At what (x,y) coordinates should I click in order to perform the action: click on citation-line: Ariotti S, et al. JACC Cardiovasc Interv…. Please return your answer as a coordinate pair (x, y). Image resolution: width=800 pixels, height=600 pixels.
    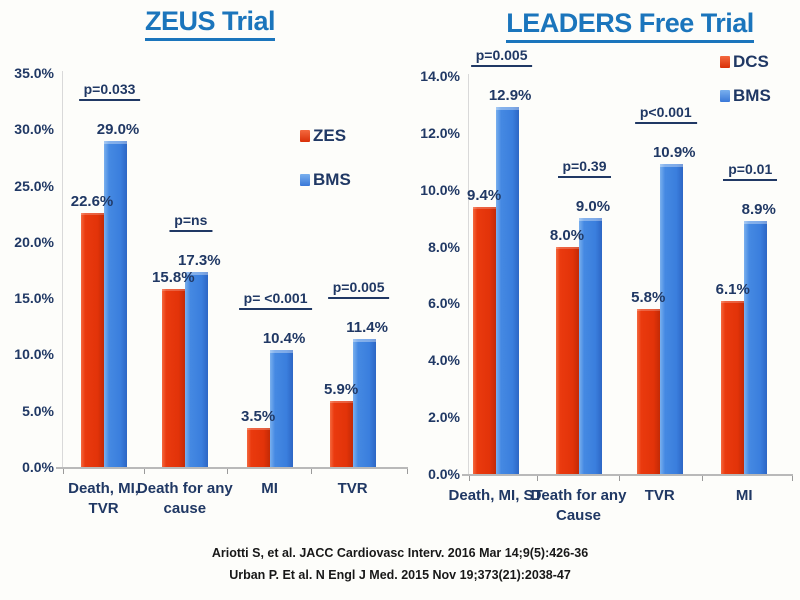
    Looking at the image, I should click on (400, 553).